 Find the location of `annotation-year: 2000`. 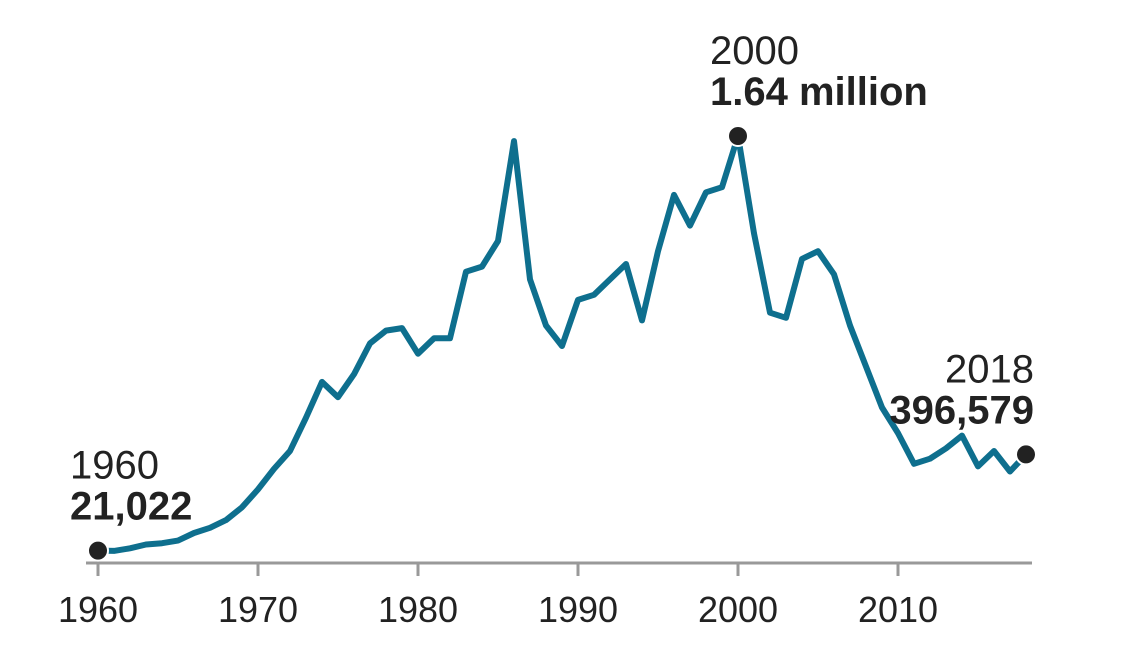

annotation-year: 2000 is located at coordinates (754, 51).